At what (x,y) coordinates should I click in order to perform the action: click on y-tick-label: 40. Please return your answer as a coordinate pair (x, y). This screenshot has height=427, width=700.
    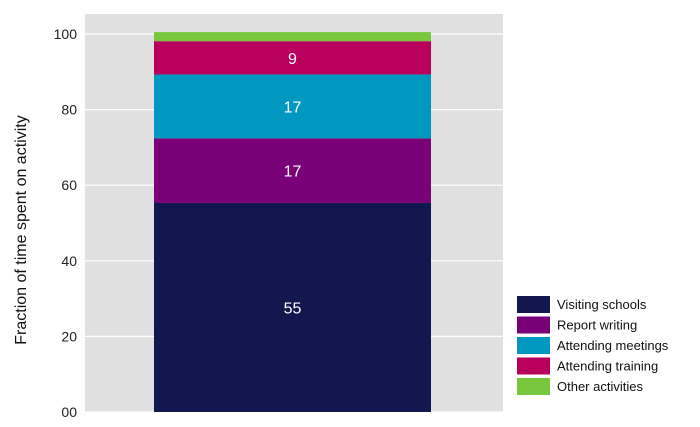
    Looking at the image, I should click on (69, 261).